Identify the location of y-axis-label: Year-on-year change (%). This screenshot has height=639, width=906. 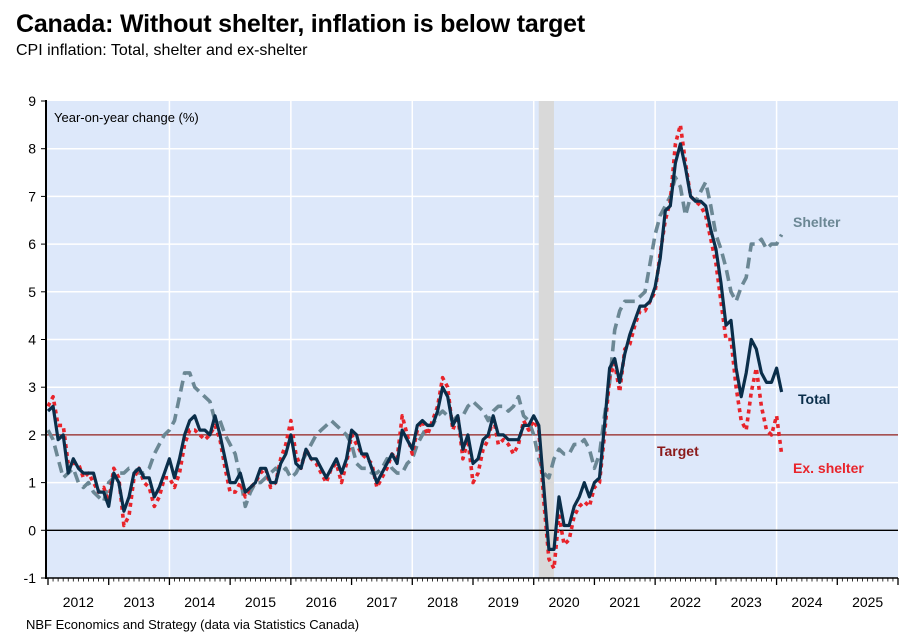
(126, 117).